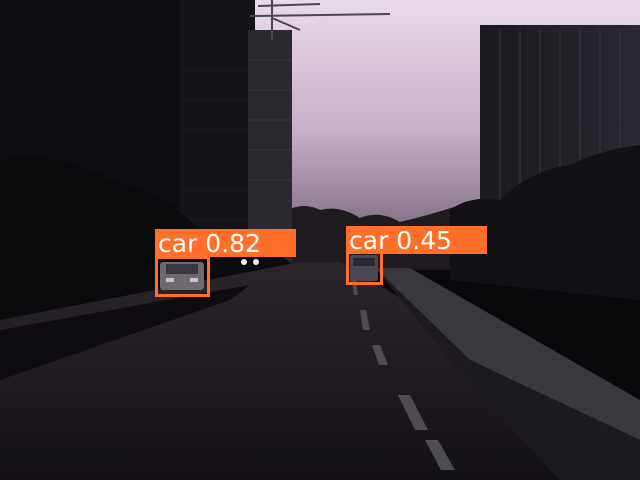 This screenshot has width=640, height=480. Describe the element at coordinates (545, 222) in the screenshot. I see `right-trees` at that location.